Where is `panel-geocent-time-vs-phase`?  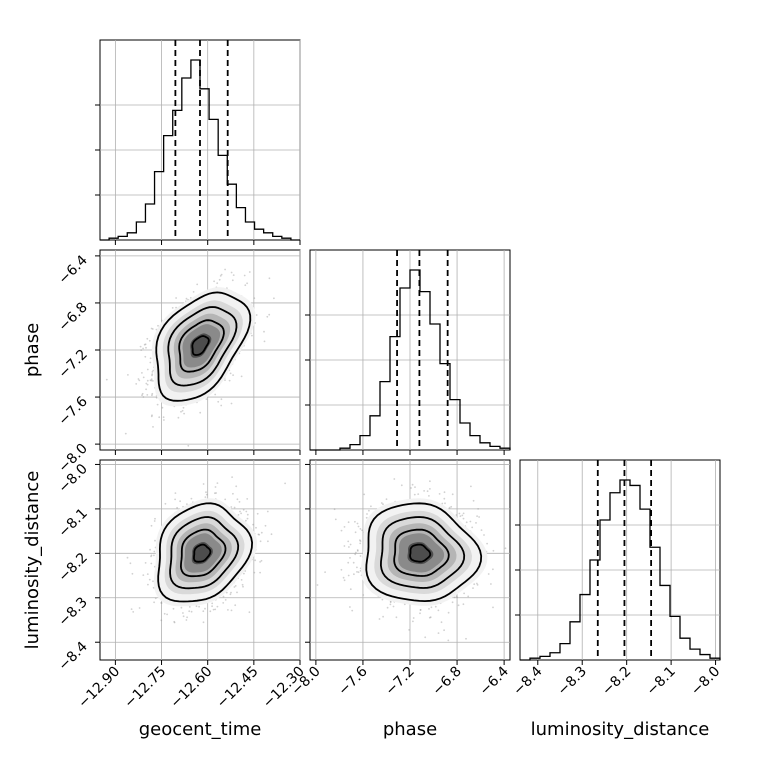 panel-geocent-time-vs-phase is located at coordinates (198, 352).